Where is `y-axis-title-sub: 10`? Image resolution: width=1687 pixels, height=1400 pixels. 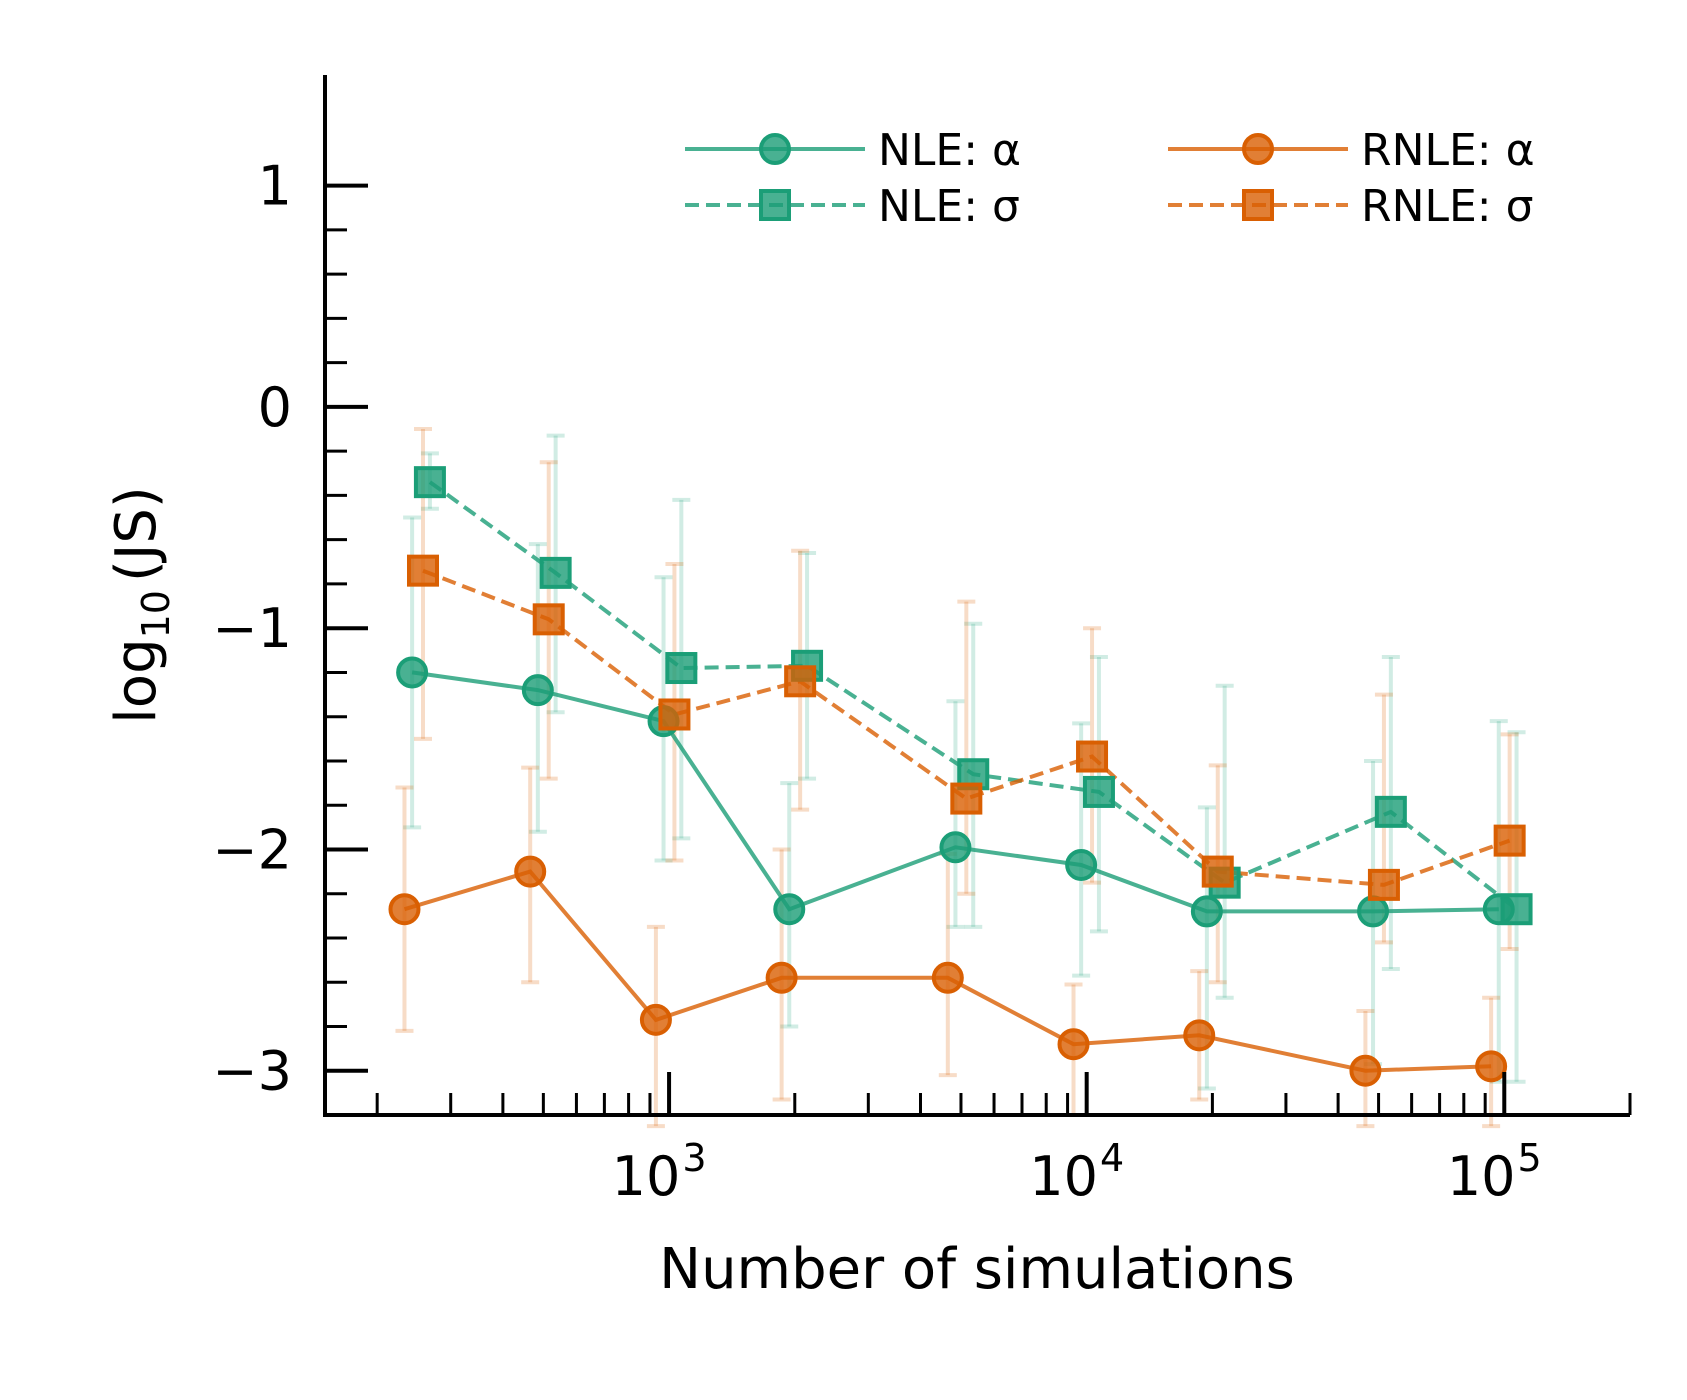
y-axis-title-sub: 10 is located at coordinates (156, 614).